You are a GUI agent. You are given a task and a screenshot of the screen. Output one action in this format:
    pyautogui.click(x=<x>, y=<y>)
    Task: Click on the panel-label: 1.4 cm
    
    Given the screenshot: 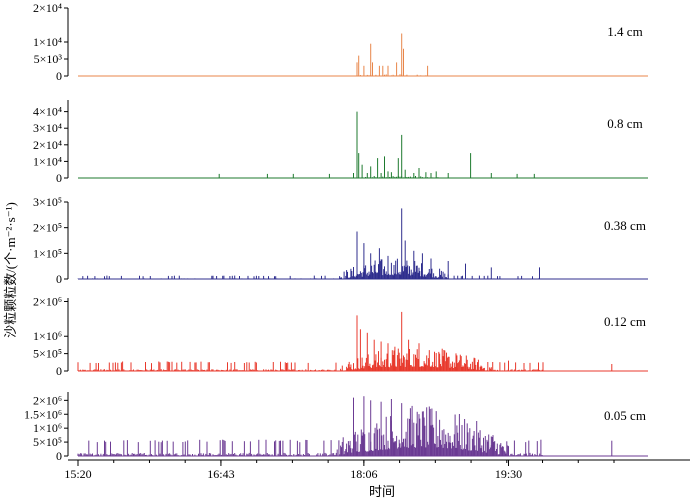 What is the action you would take?
    pyautogui.click(x=624, y=31)
    